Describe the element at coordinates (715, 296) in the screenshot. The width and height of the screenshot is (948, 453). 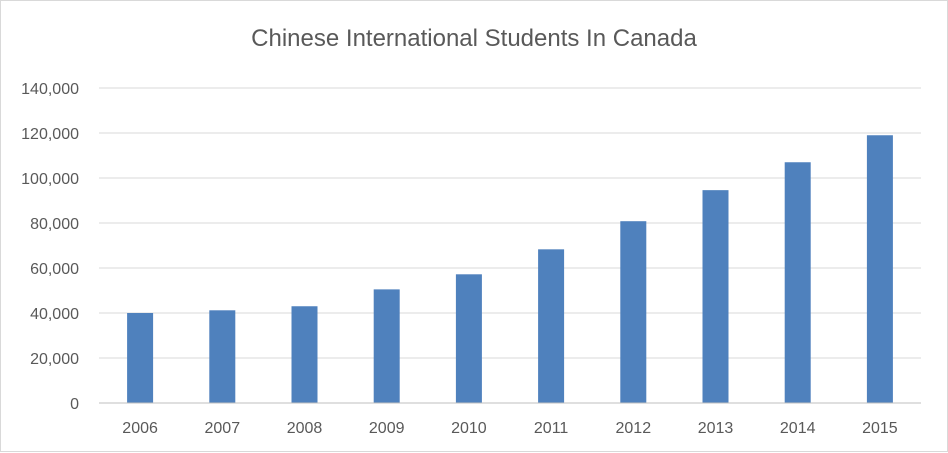
I see `bar-2013` at that location.